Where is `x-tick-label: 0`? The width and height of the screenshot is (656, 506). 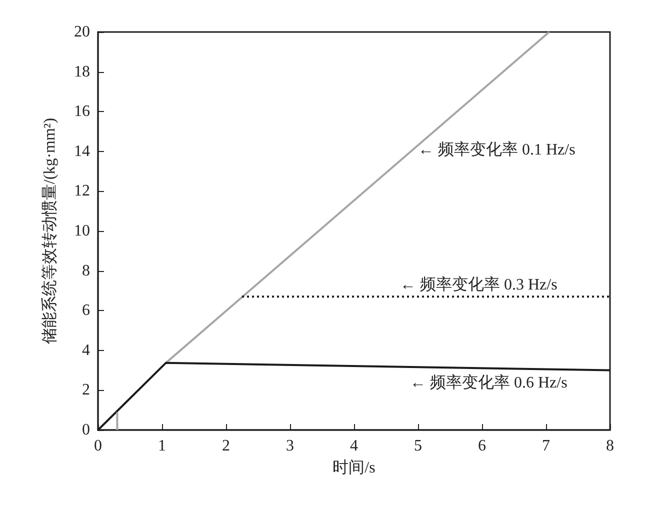
x-tick-label: 0 is located at coordinates (98, 446).